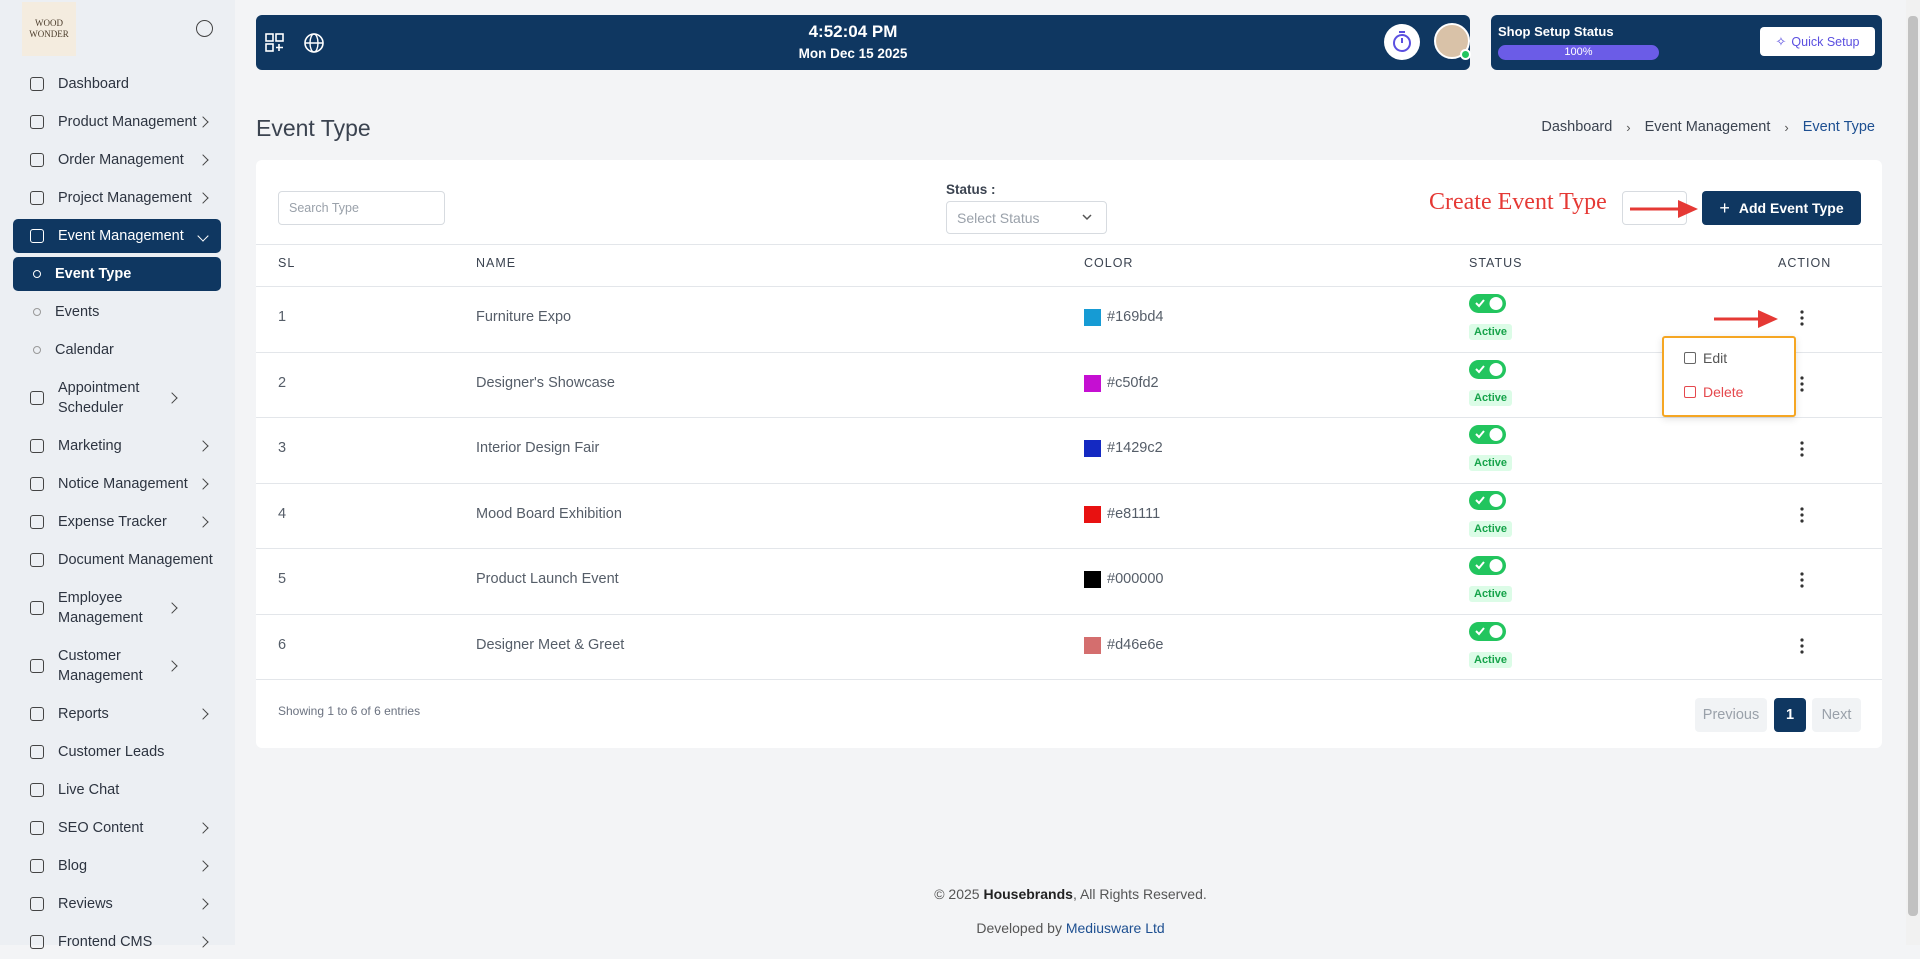 This screenshot has height=959, width=1920. I want to click on menu-item: Order Management, so click(117, 160).